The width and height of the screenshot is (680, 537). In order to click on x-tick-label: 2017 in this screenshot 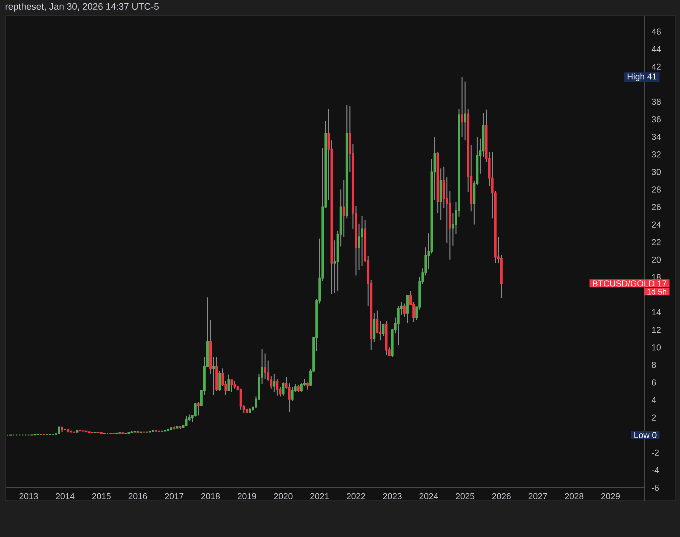, I will do `click(174, 496)`.